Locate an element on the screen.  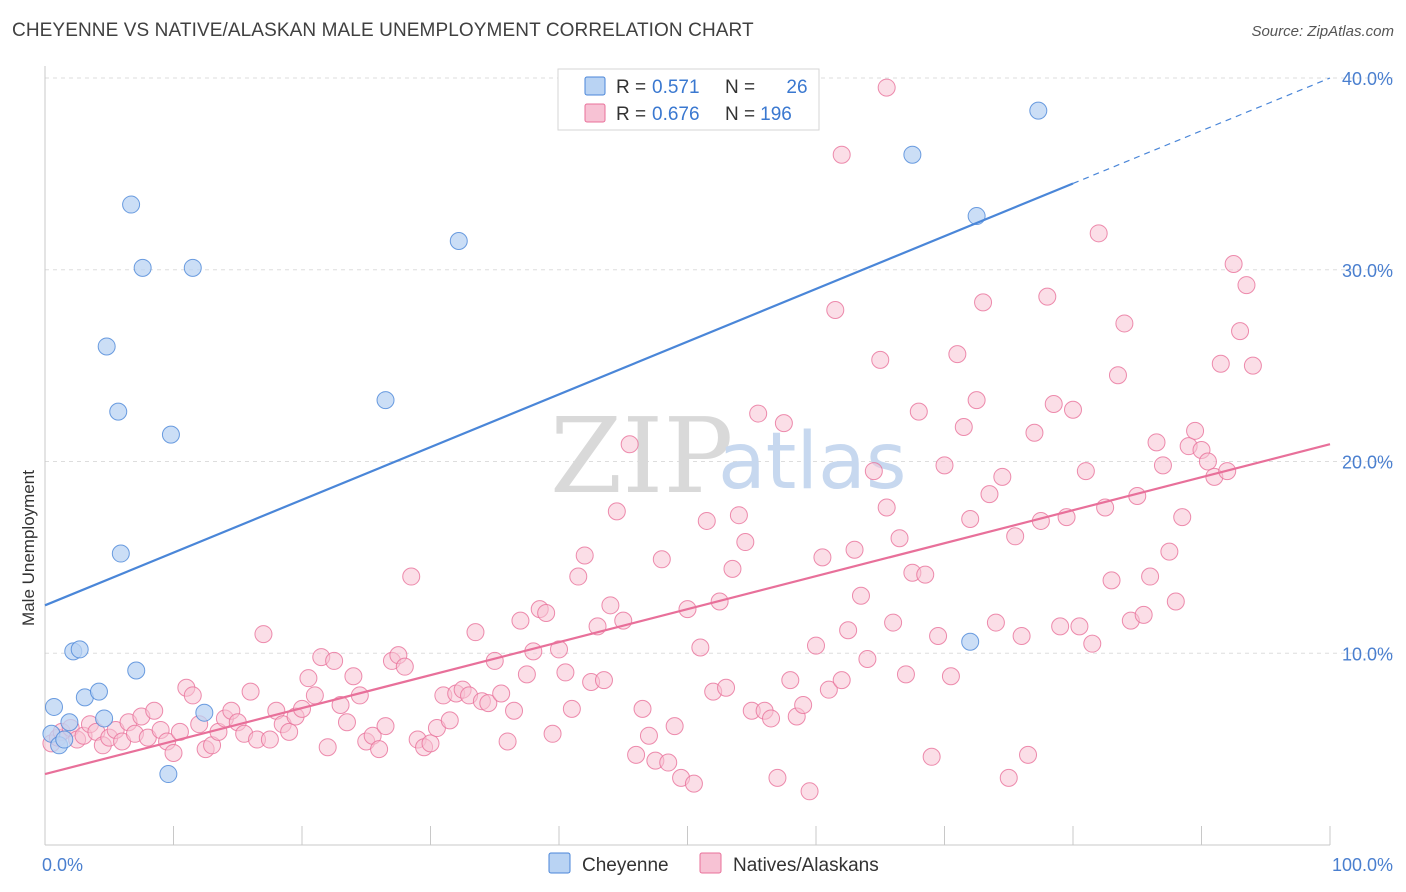
watermark-atlas: atlas is located at coordinates (812, 462).